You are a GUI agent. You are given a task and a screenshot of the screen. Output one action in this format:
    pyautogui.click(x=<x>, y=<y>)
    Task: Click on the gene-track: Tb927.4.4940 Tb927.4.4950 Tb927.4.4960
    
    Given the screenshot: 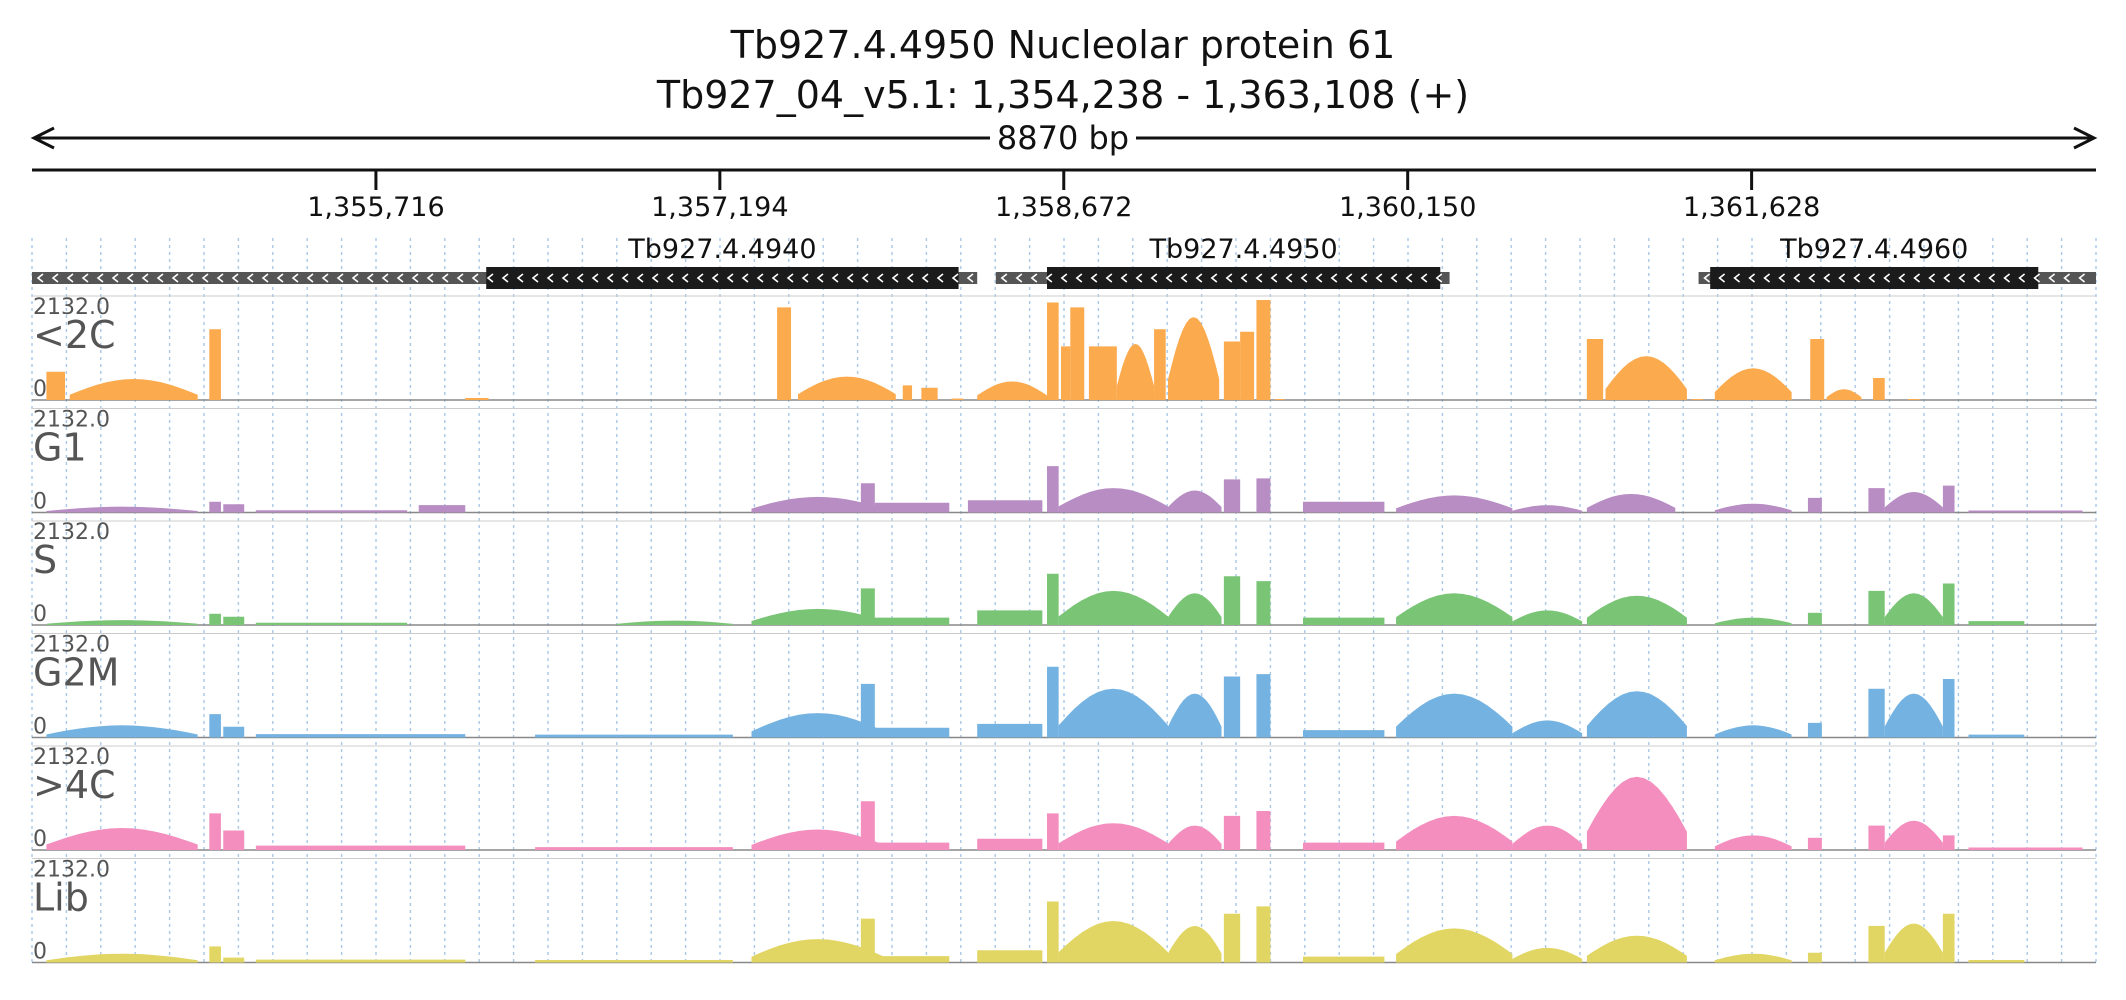 What is the action you would take?
    pyautogui.click(x=1064, y=261)
    